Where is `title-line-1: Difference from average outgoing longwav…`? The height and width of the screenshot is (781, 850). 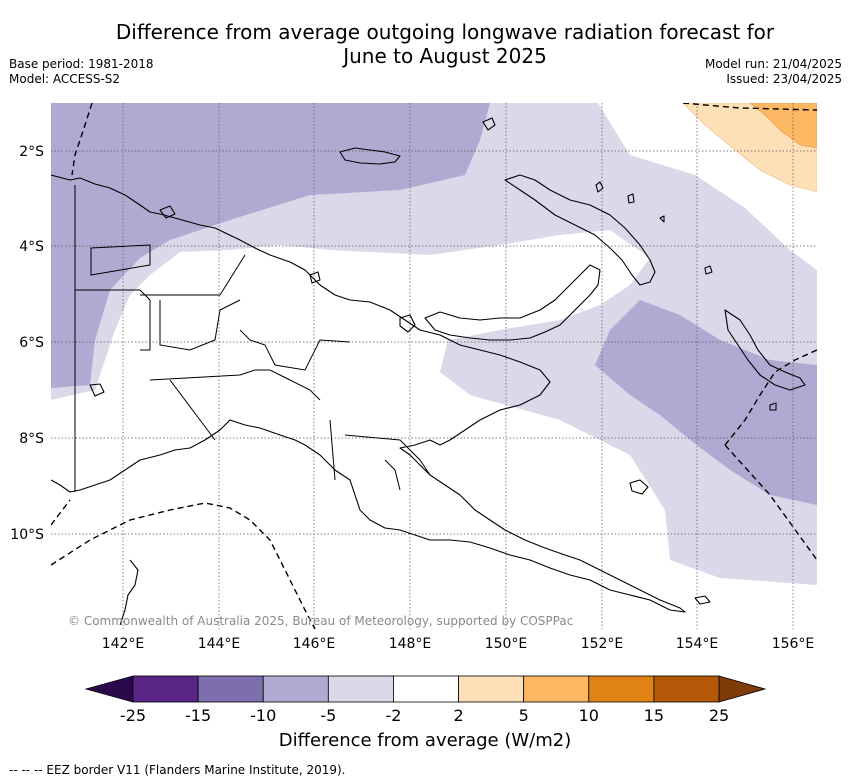
title-line-1: Difference from average outgoing longwav… is located at coordinates (445, 32).